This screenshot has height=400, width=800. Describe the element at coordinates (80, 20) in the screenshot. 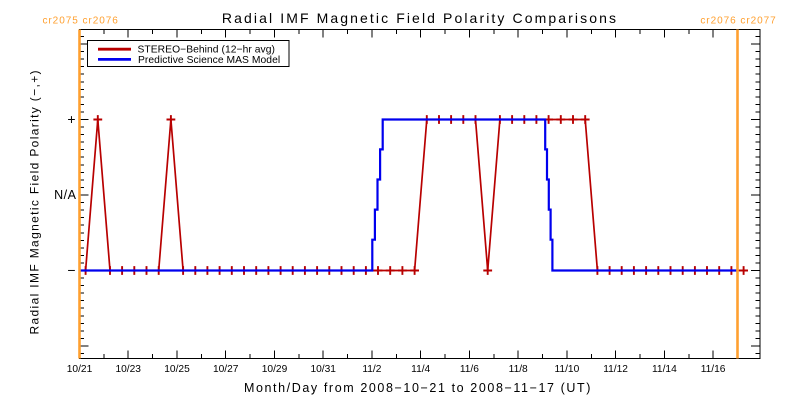

I see `svg-text: cr2075 cr2076` at that location.